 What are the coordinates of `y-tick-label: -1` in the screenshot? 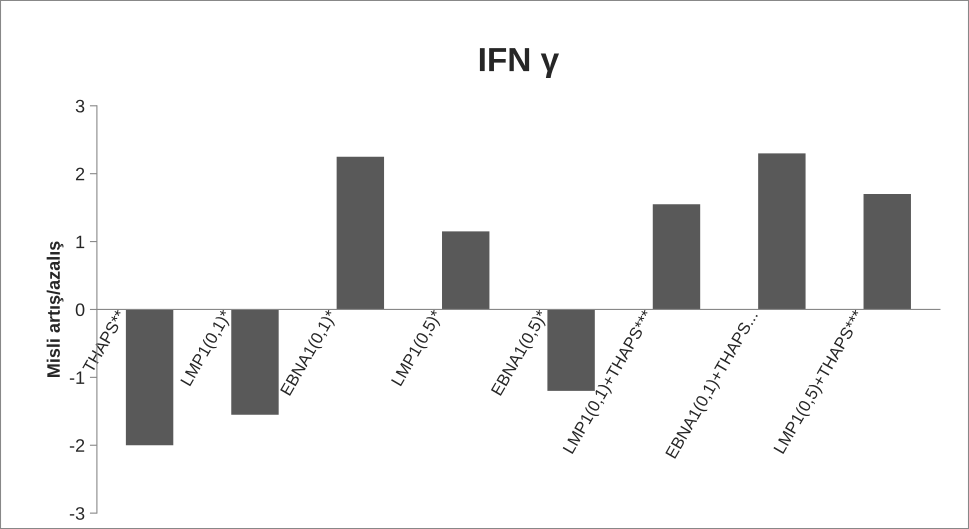 It's located at (77, 377).